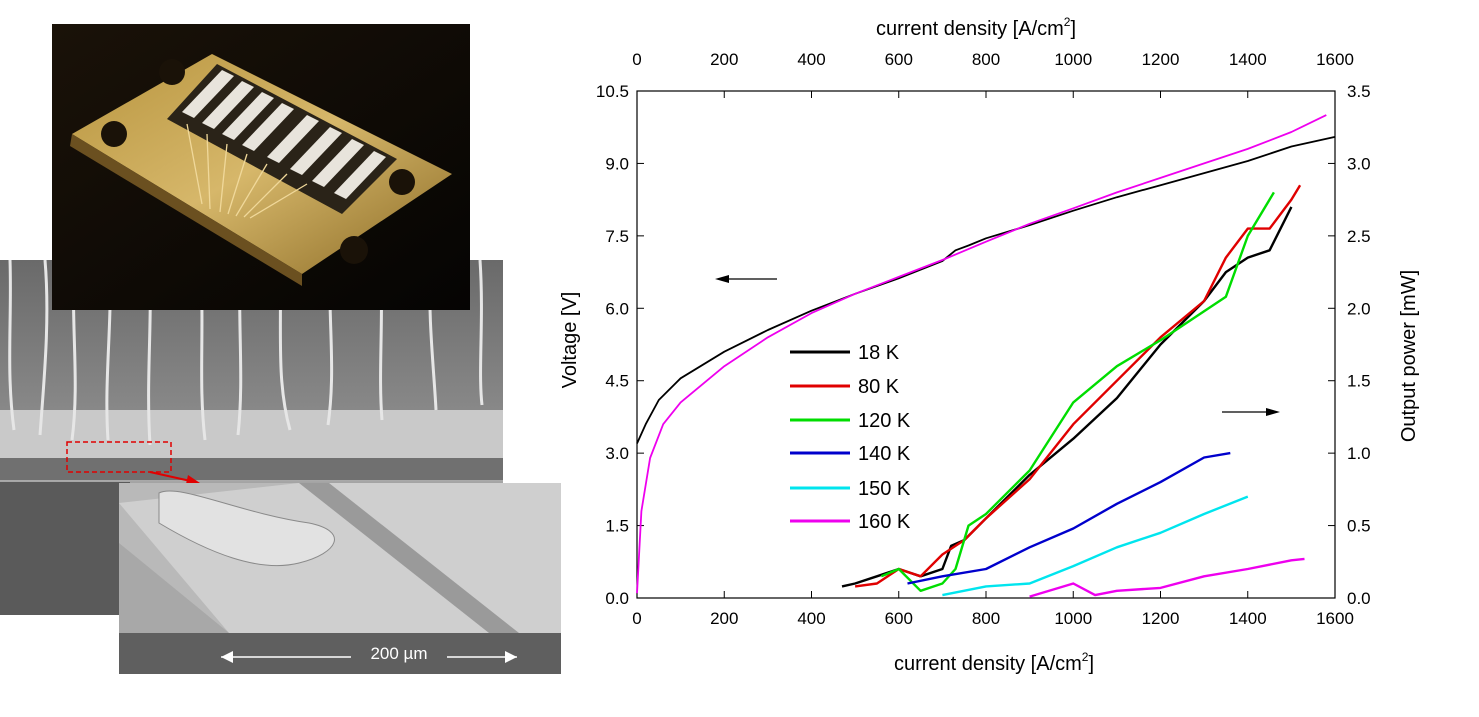  What do you see at coordinates (976, 27) in the screenshot?
I see `x-top-axis-label: current density [A/cm2]` at bounding box center [976, 27].